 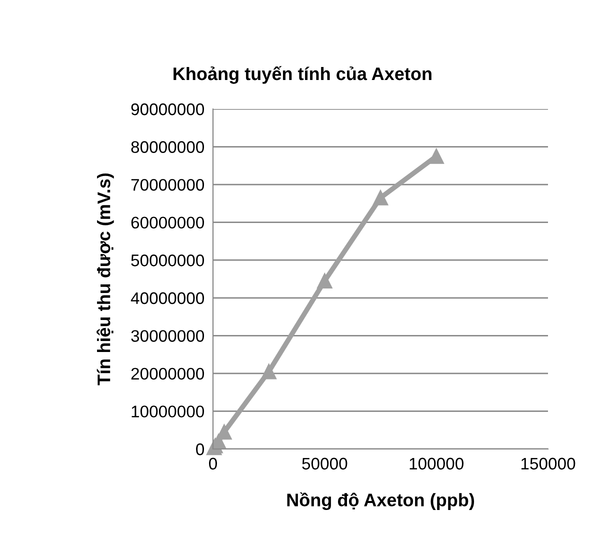 I want to click on x-axis-title: Nồng độ Axeton (ppb), so click(x=380, y=501).